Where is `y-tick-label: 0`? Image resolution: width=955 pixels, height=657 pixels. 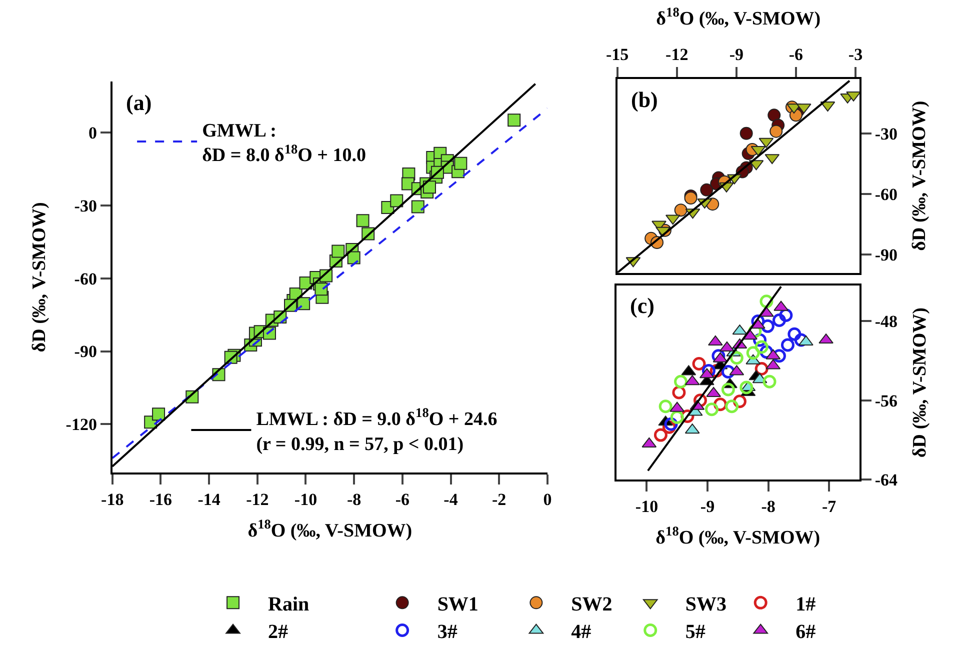
y-tick-label: 0 is located at coordinates (92, 133).